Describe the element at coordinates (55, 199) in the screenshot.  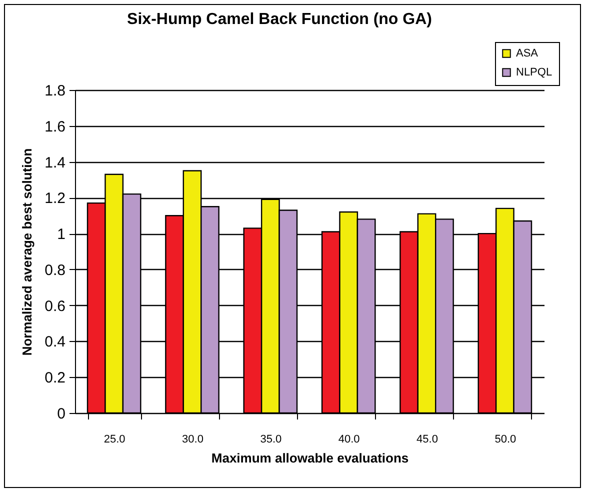
I see `y-tick-label: 1.2` at that location.